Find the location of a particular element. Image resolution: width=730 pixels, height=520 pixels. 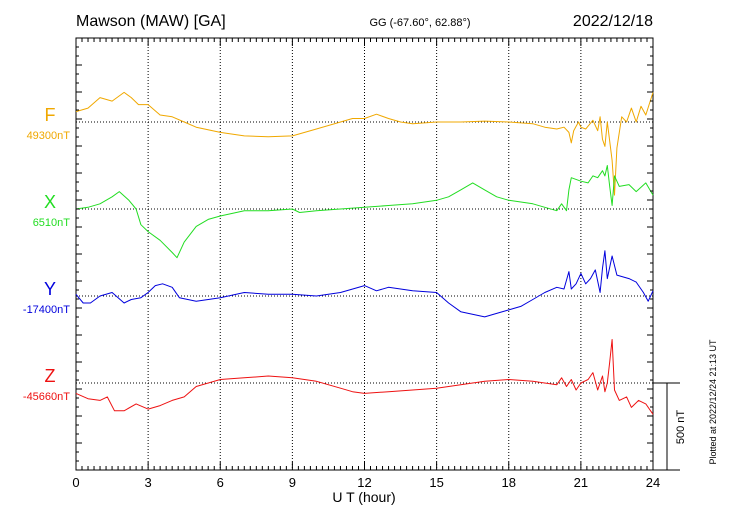

series-baseline-z: -45660nT is located at coordinates (46, 397).